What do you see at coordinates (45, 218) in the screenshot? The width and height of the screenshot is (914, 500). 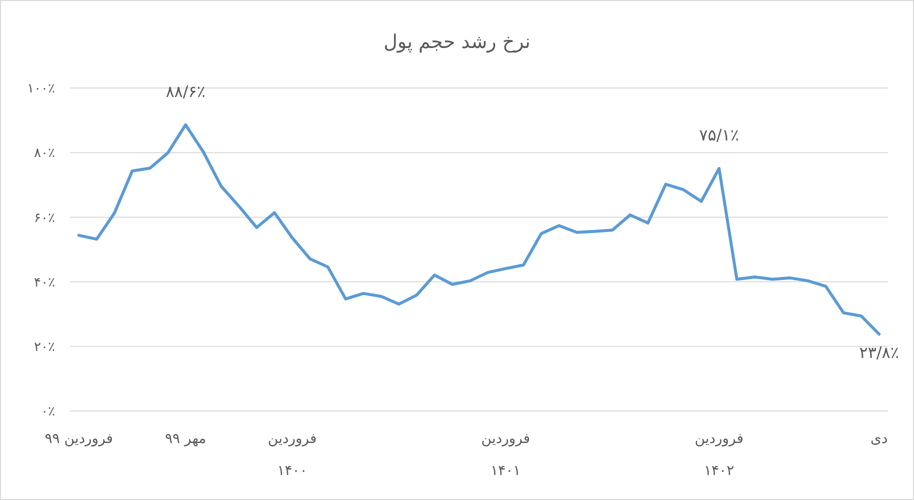 I see `y-tick-label: ۶۰٪` at bounding box center [45, 218].